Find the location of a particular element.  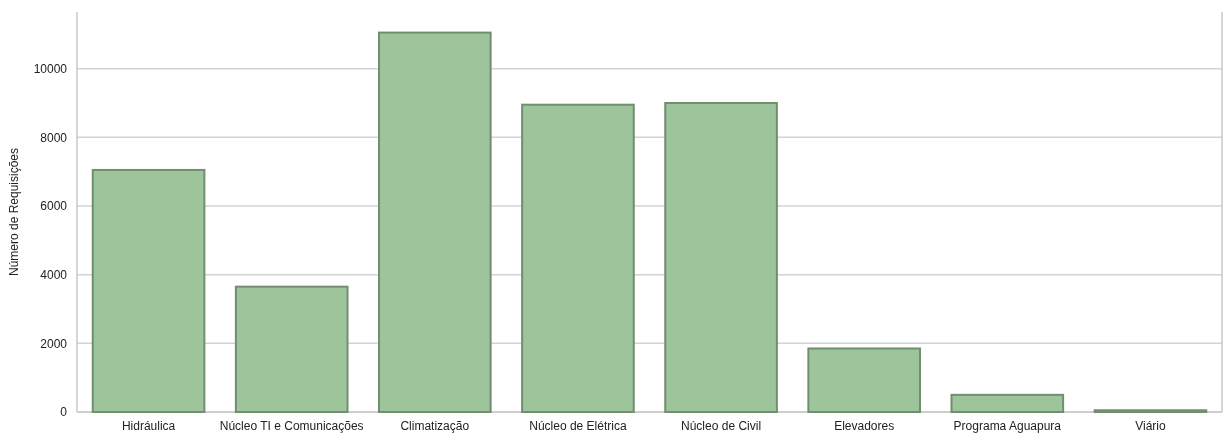

y-tick-label: 10000 is located at coordinates (50, 68).